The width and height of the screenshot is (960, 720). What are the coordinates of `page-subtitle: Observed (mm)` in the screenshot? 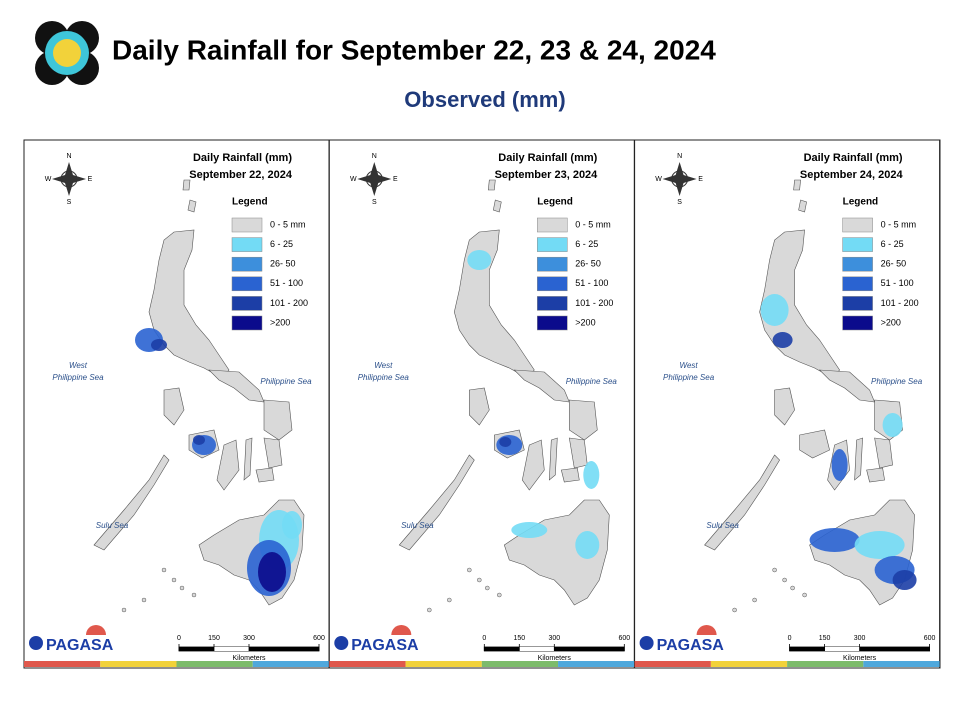 It's located at (484, 99).